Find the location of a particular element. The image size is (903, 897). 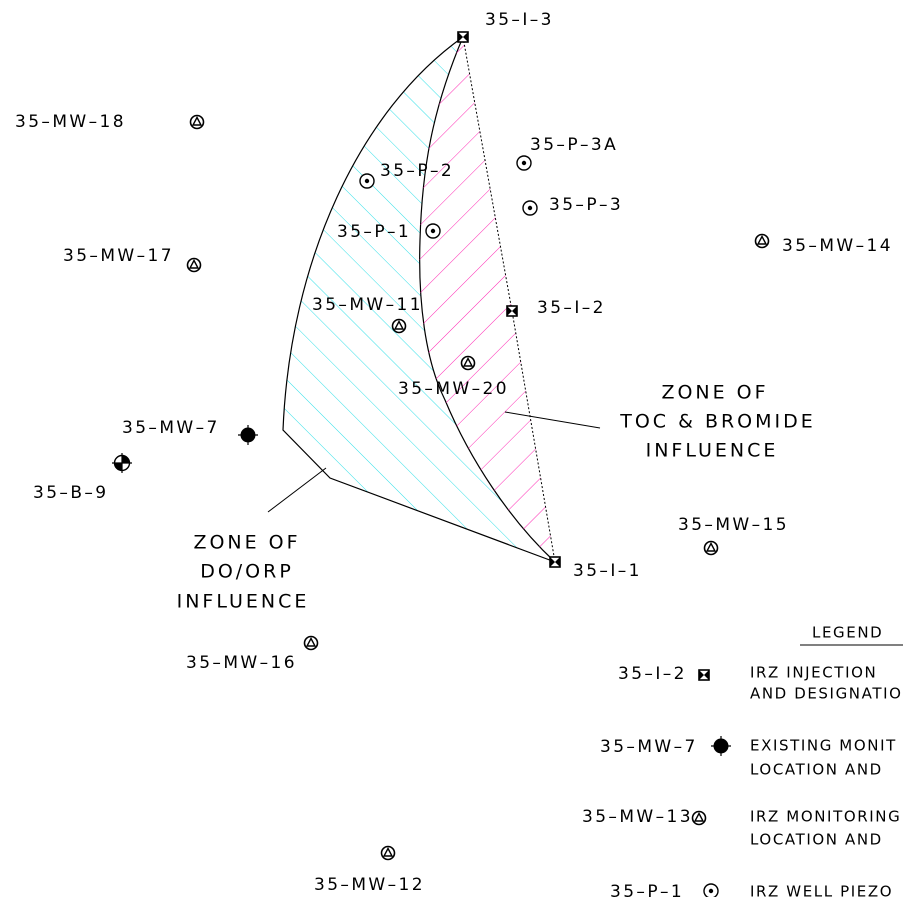

well-label: 35–MW–11 is located at coordinates (367, 305).